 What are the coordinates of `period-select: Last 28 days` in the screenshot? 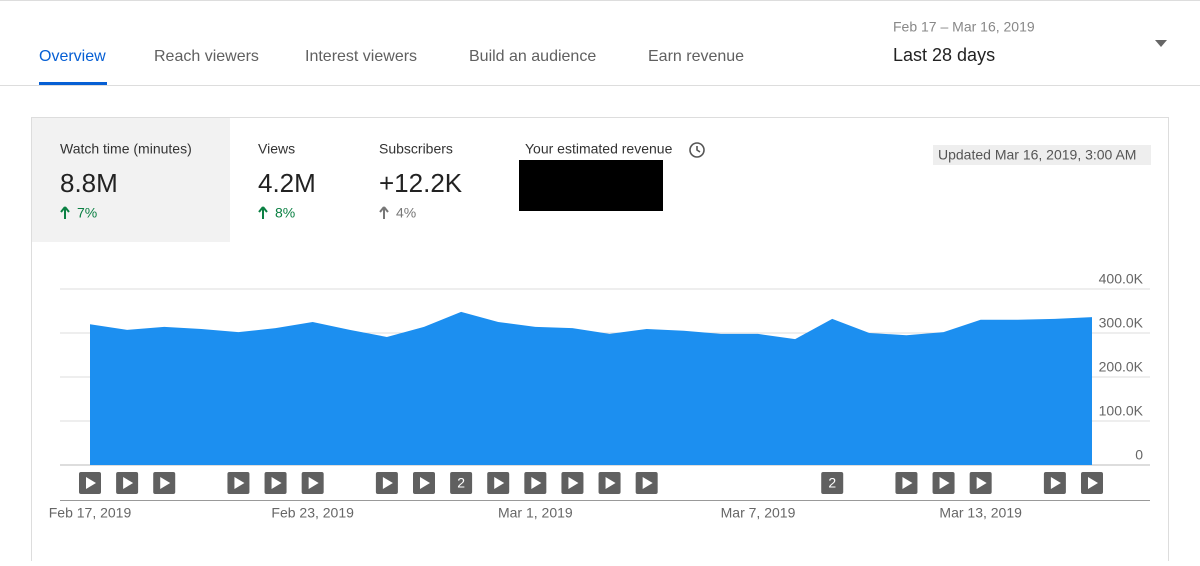 It's located at (944, 55).